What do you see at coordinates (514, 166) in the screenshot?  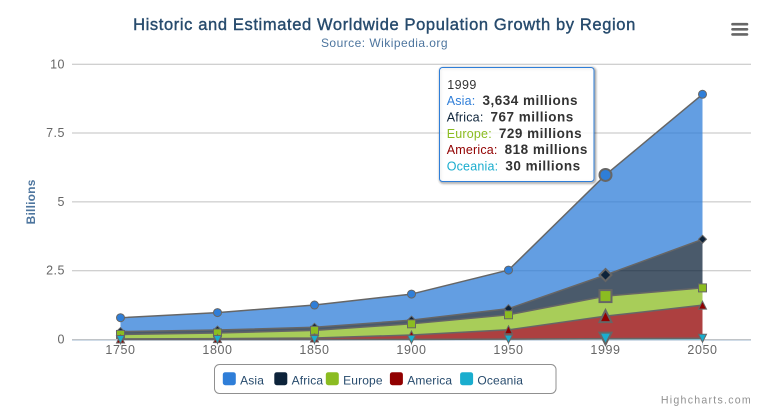 I see `svg-text:Oceania:30 millions: Oceania: 30 millions` at bounding box center [514, 166].